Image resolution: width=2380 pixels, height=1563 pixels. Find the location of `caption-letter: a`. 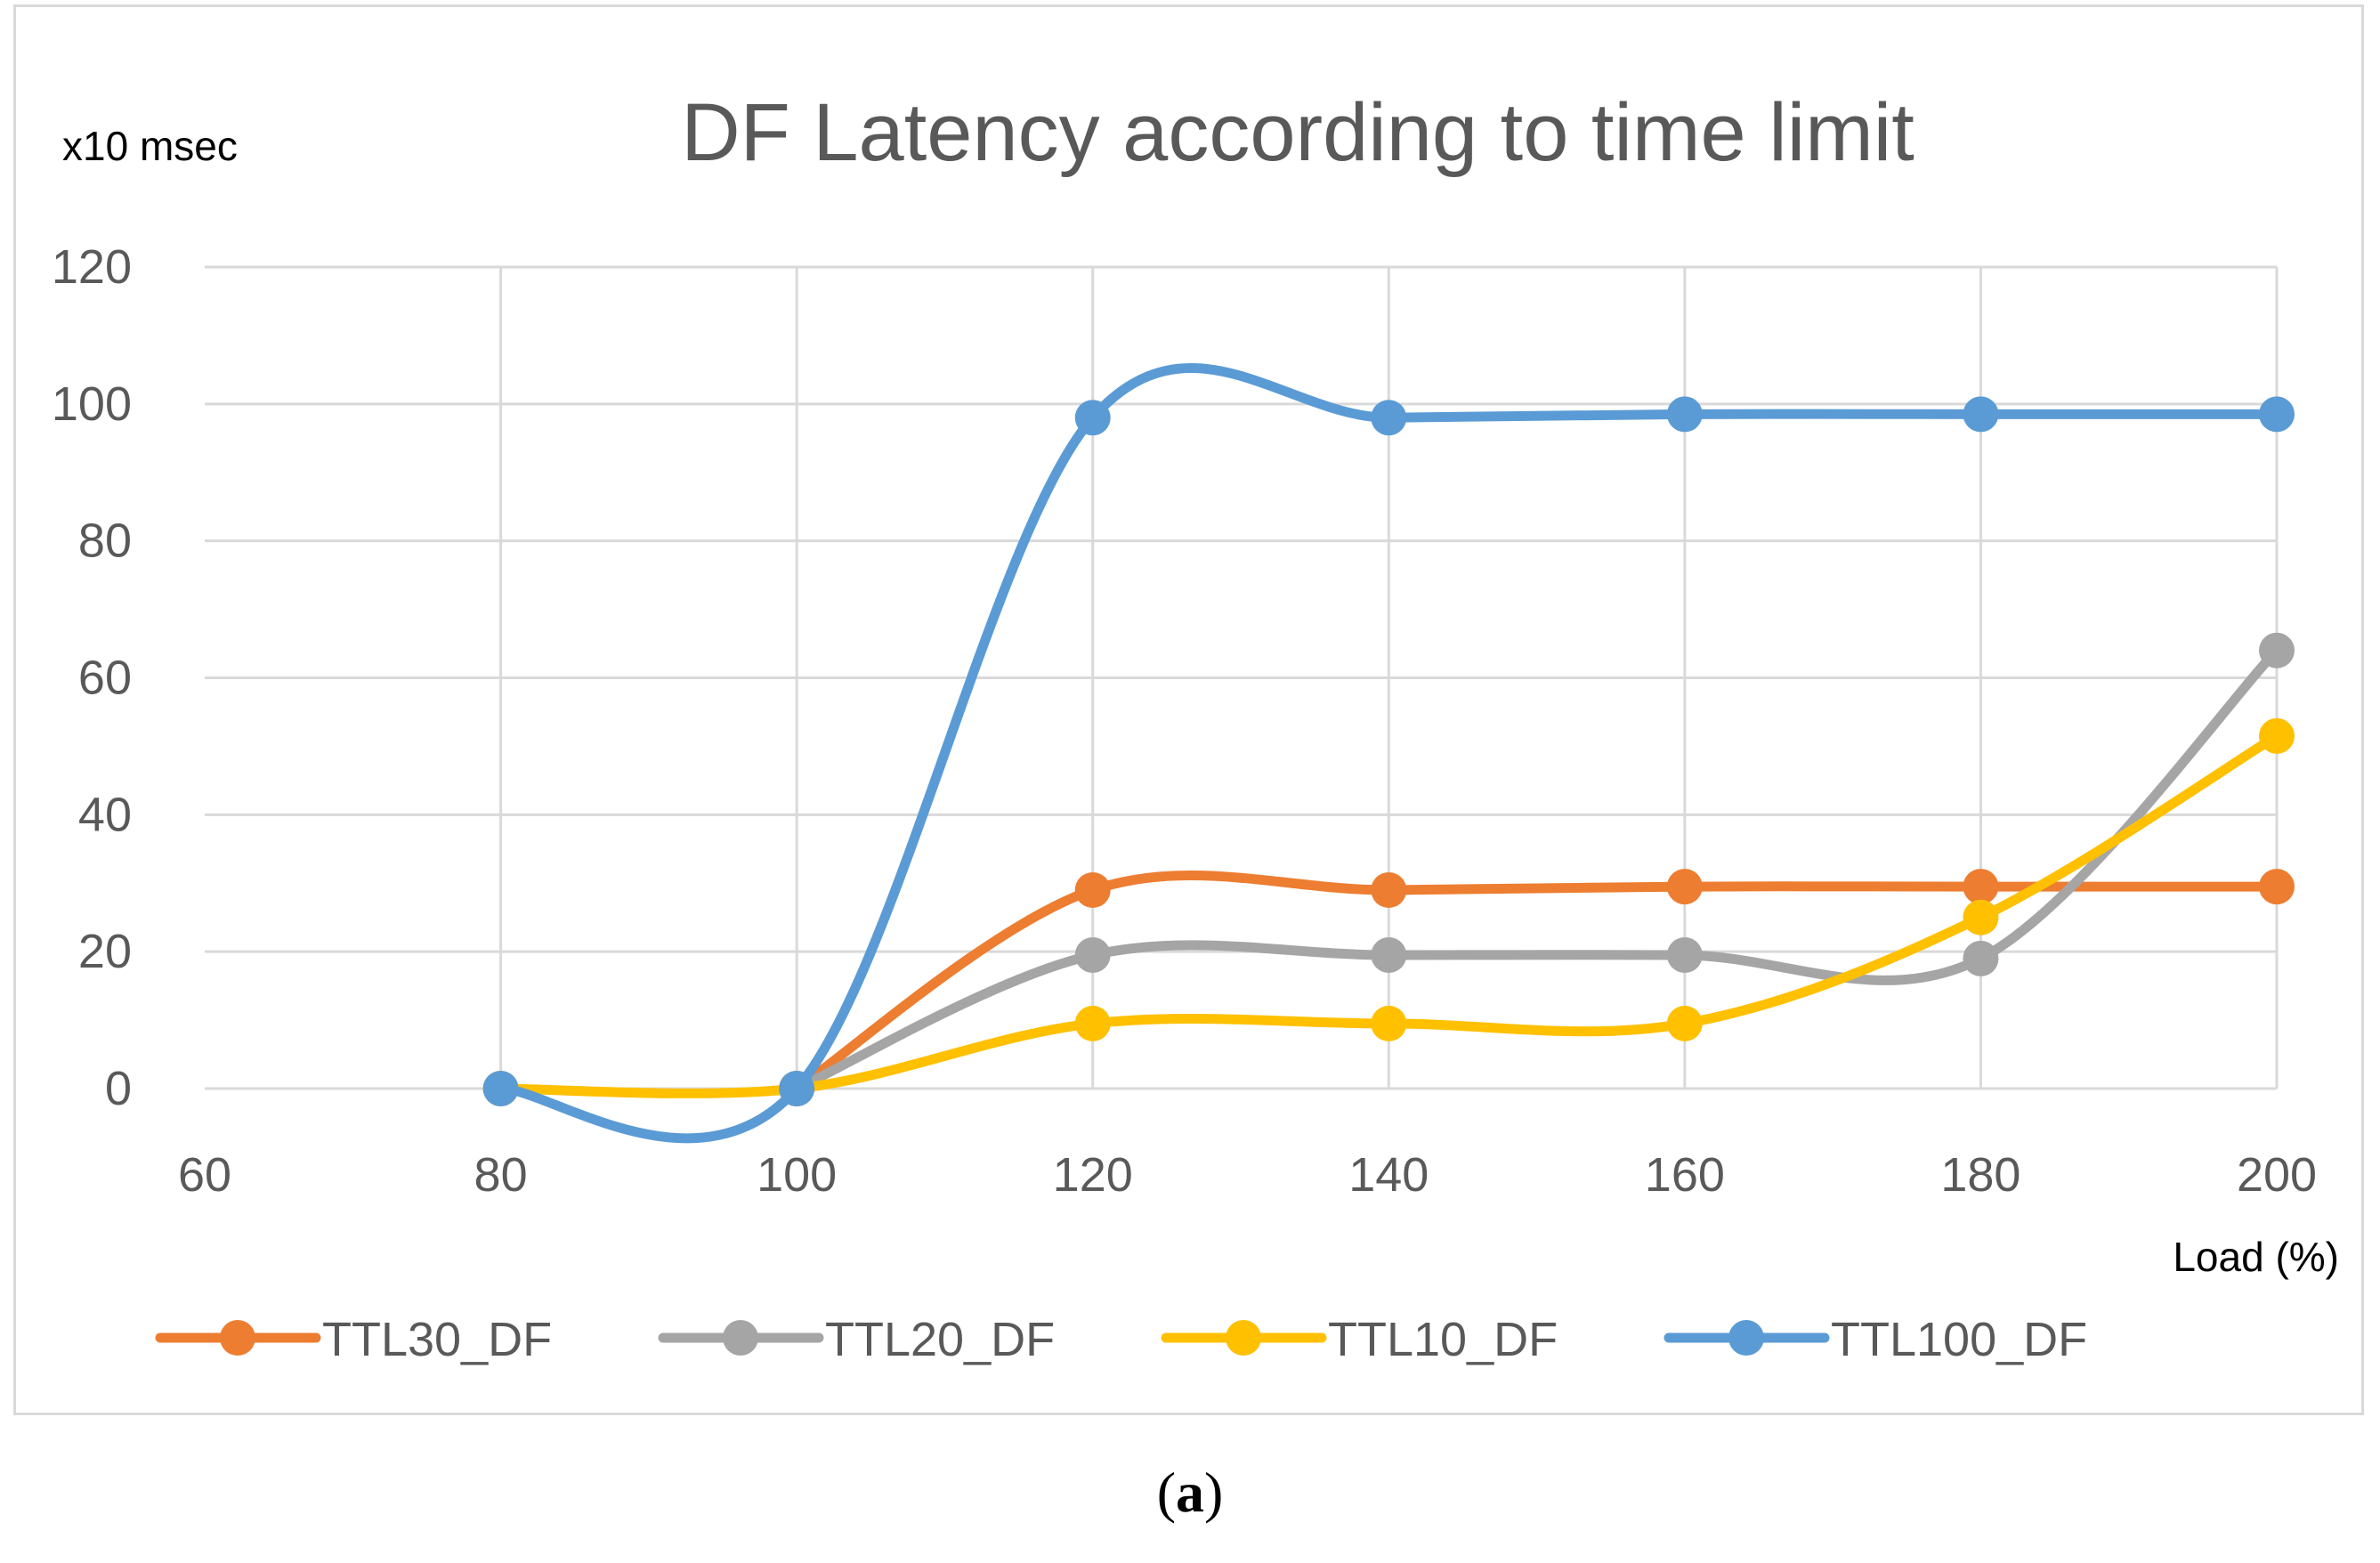

caption-letter: a is located at coordinates (1190, 1493).